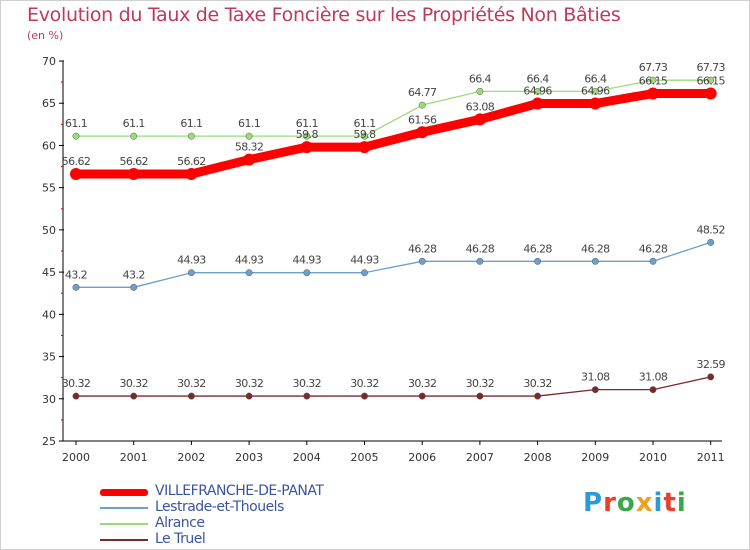 This screenshot has width=750, height=550. I want to click on data-point-villefranche-2009, so click(595, 103).